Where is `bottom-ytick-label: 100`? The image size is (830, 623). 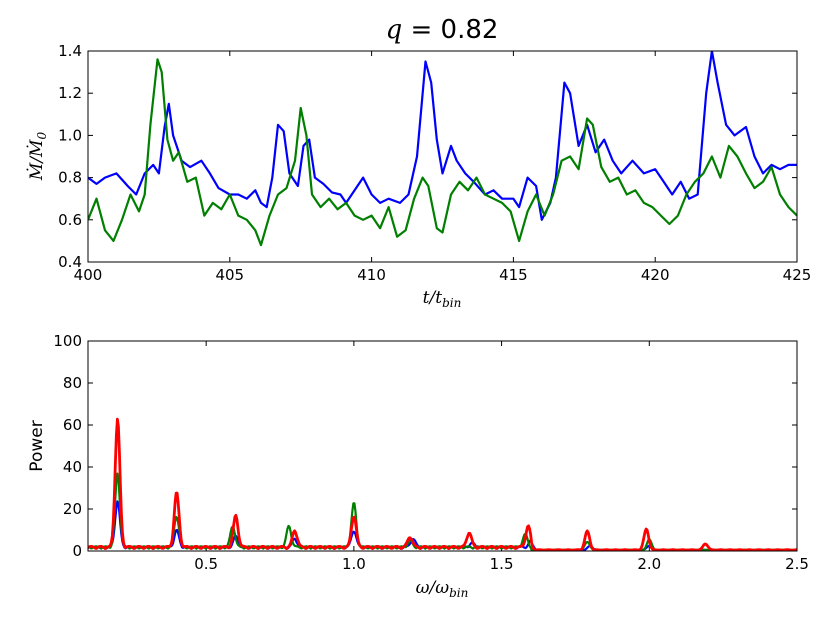
bottom-ytick-label: 100 is located at coordinates (67, 341).